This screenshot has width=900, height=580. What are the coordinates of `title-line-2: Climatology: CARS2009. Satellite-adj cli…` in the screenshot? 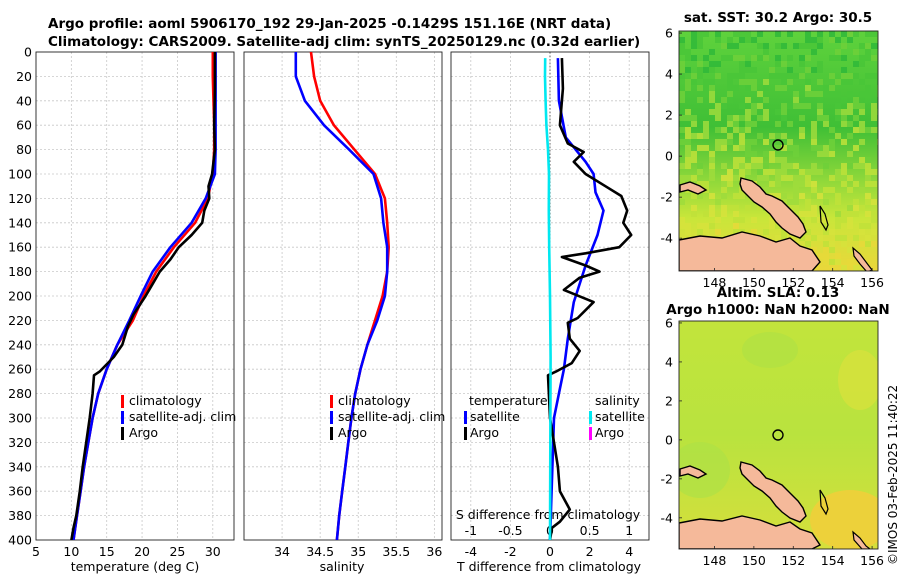 It's located at (344, 42).